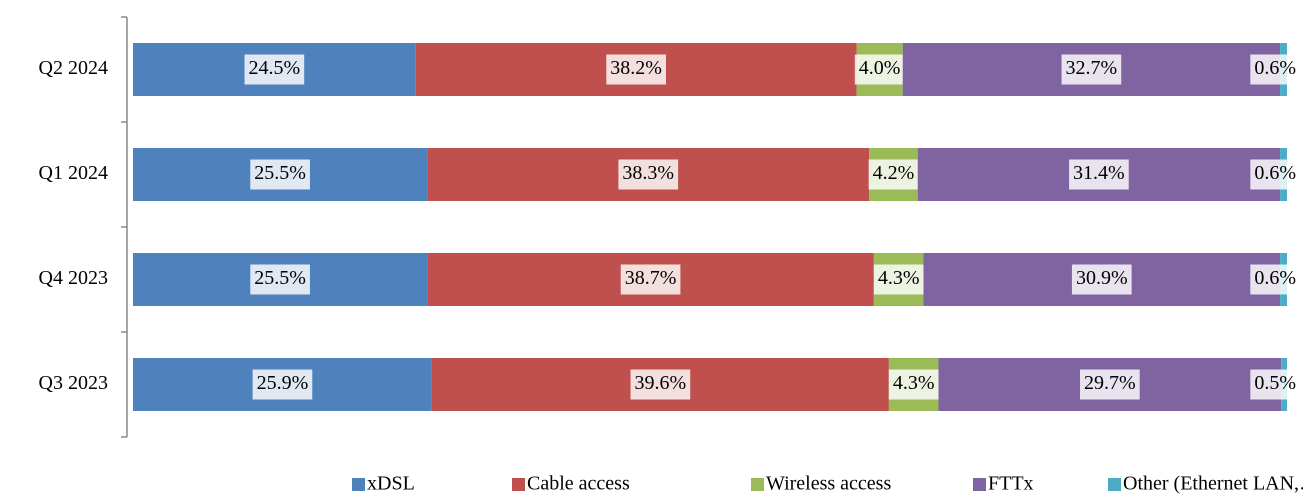 Image resolution: width=1303 pixels, height=498 pixels. I want to click on y-tick-label: Q1 2024, so click(73, 173).